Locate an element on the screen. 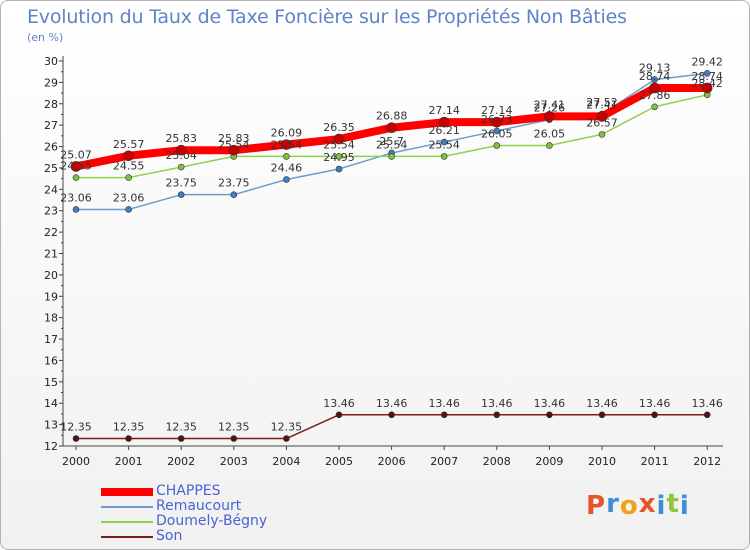 This screenshot has width=750, height=550. x-tick-label: 2009 is located at coordinates (549, 461).